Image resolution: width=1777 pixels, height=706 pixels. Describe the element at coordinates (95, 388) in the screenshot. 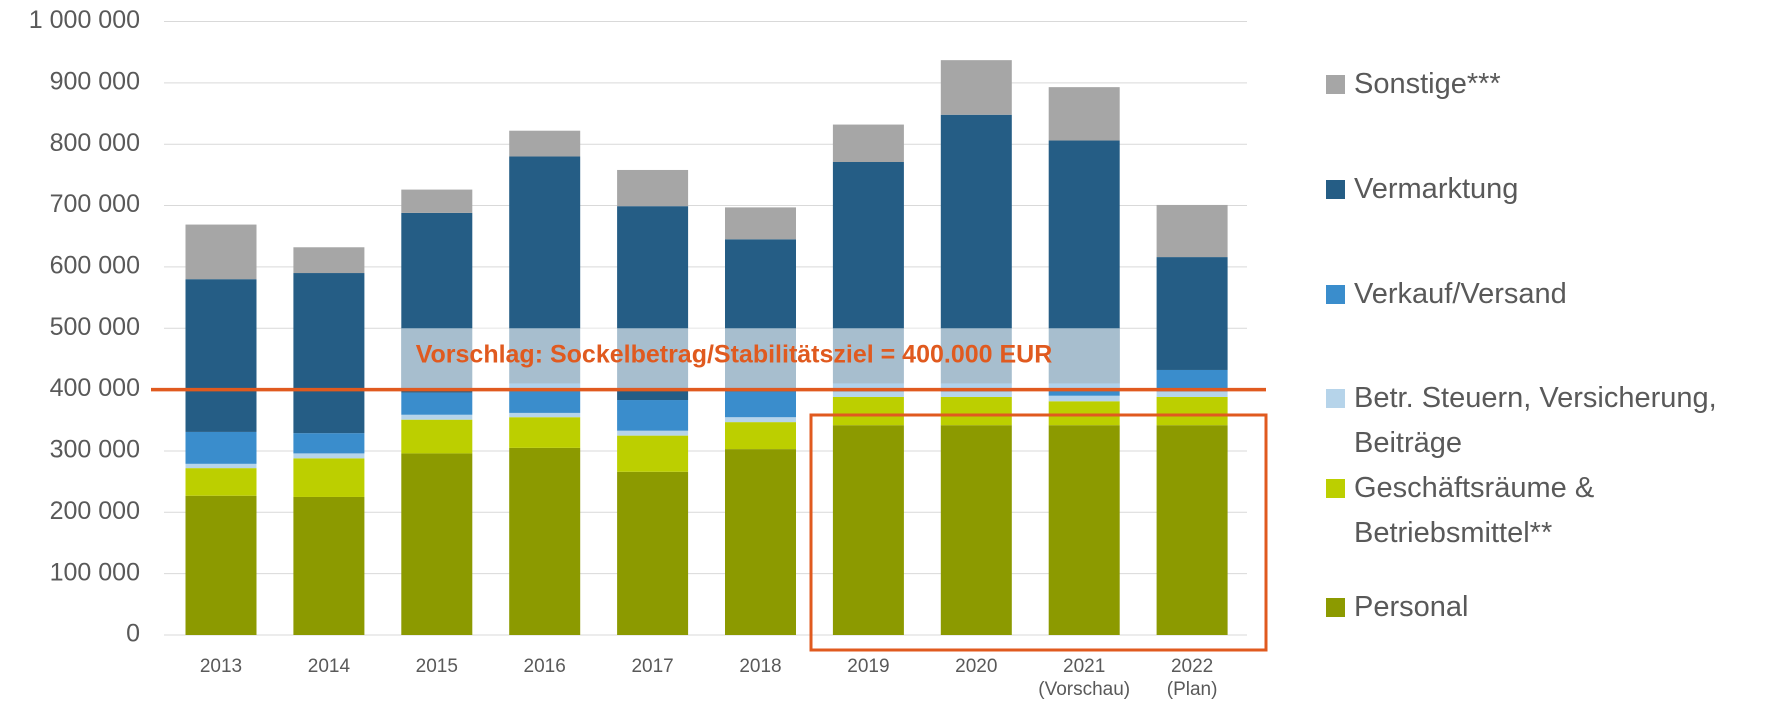

I see `y-tick-label: 400 000` at that location.